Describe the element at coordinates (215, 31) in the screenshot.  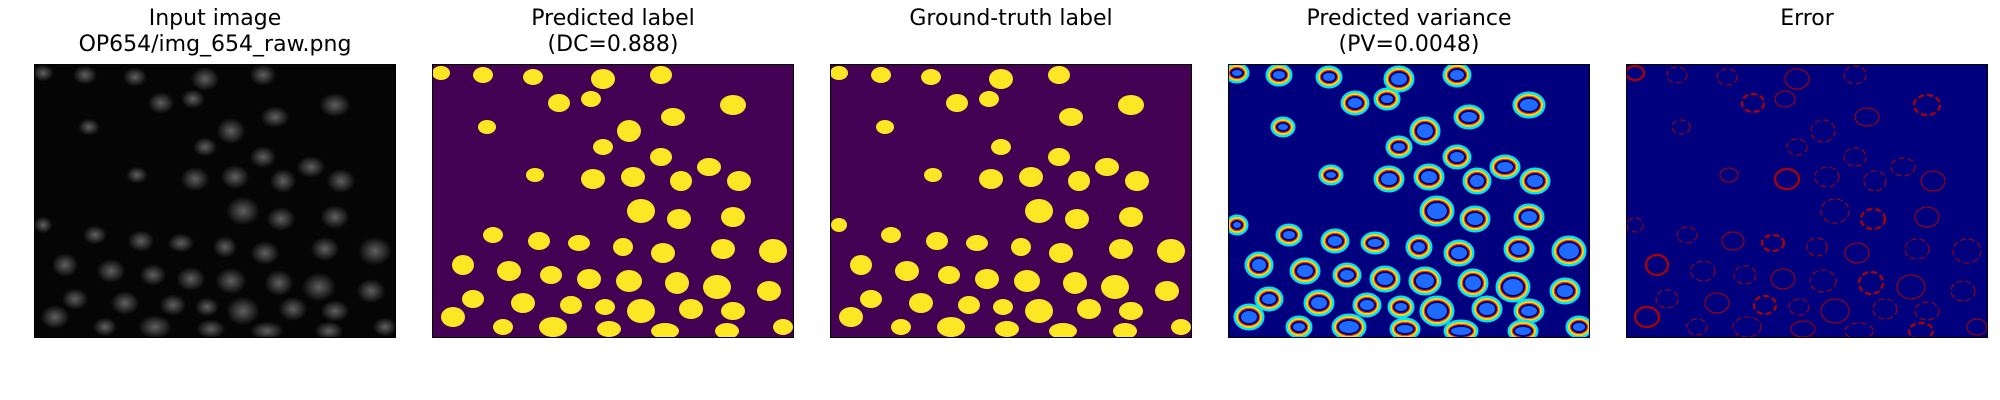
I see `panel-title: Input image OP654/img_654_raw.png` at that location.